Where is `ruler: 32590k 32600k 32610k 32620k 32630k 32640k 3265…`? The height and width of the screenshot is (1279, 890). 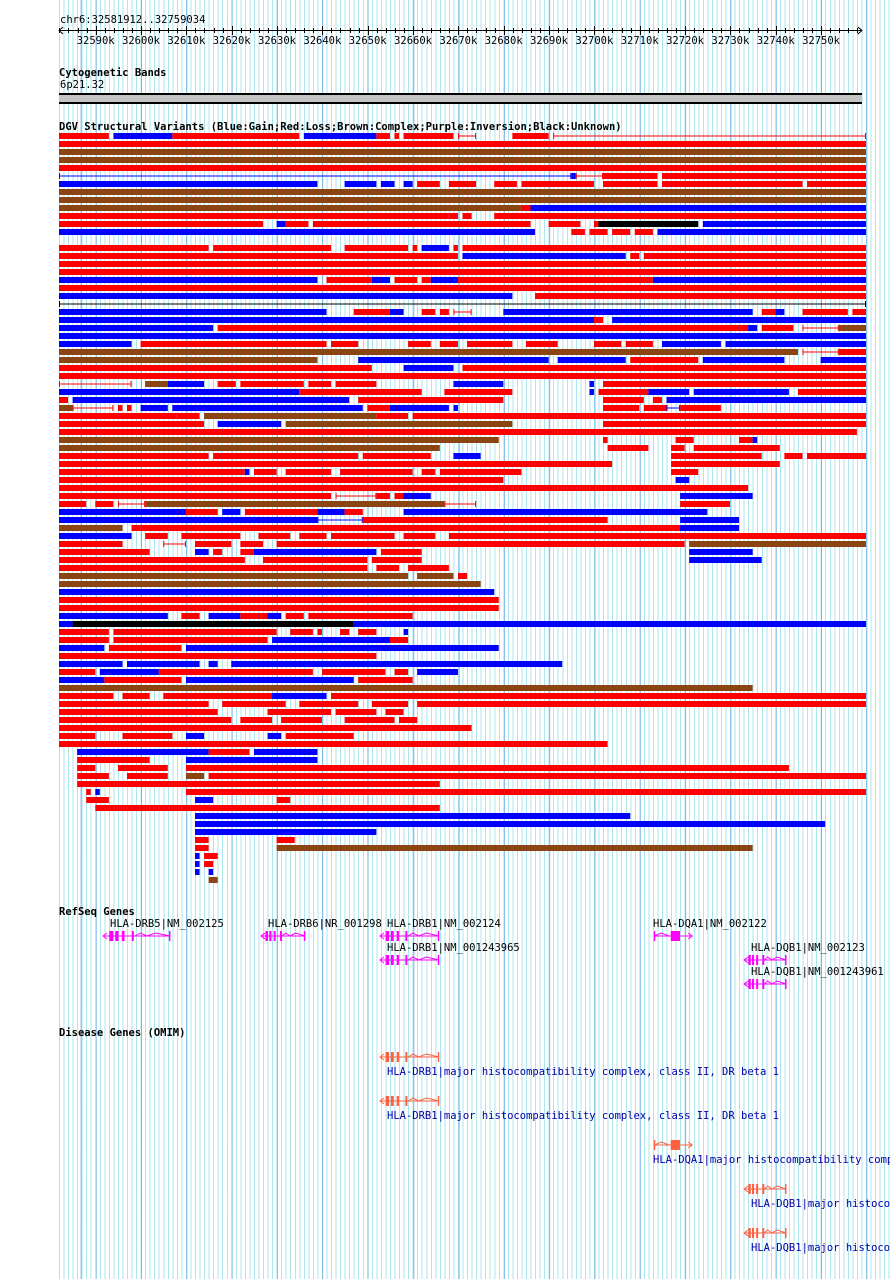 ruler: 32590k 32600k 32610k 32620k 32630k 32640k 3265… is located at coordinates (445, 30).